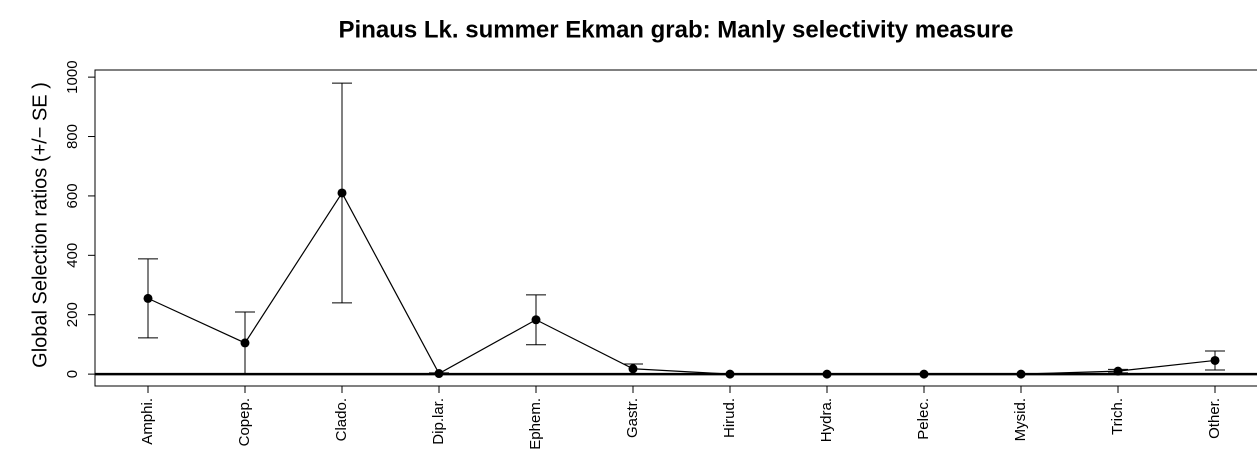 The image size is (1257, 471). Describe the element at coordinates (72, 314) in the screenshot. I see `y-tick-label: 200` at that location.